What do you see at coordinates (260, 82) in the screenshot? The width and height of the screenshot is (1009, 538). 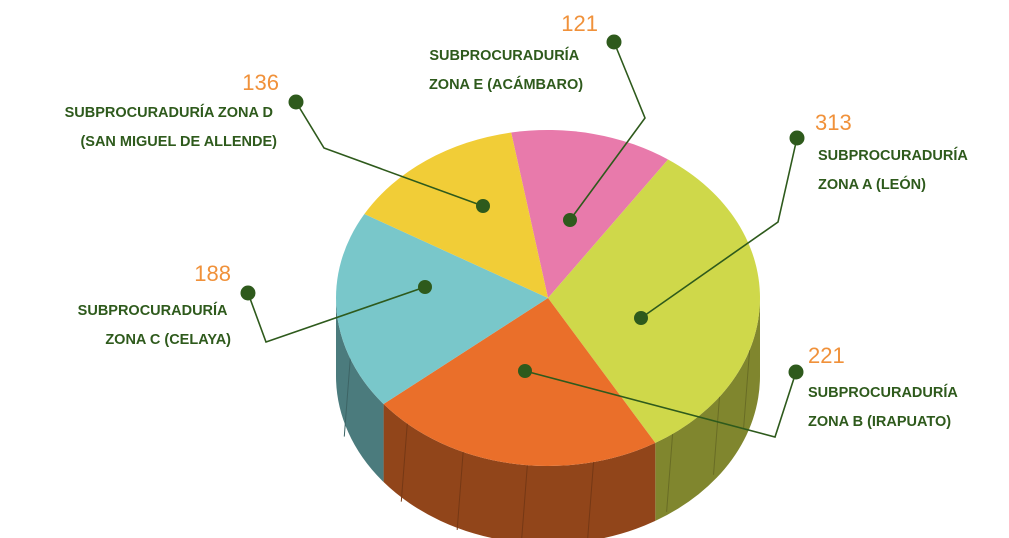 I see `value-label: 136` at bounding box center [260, 82].